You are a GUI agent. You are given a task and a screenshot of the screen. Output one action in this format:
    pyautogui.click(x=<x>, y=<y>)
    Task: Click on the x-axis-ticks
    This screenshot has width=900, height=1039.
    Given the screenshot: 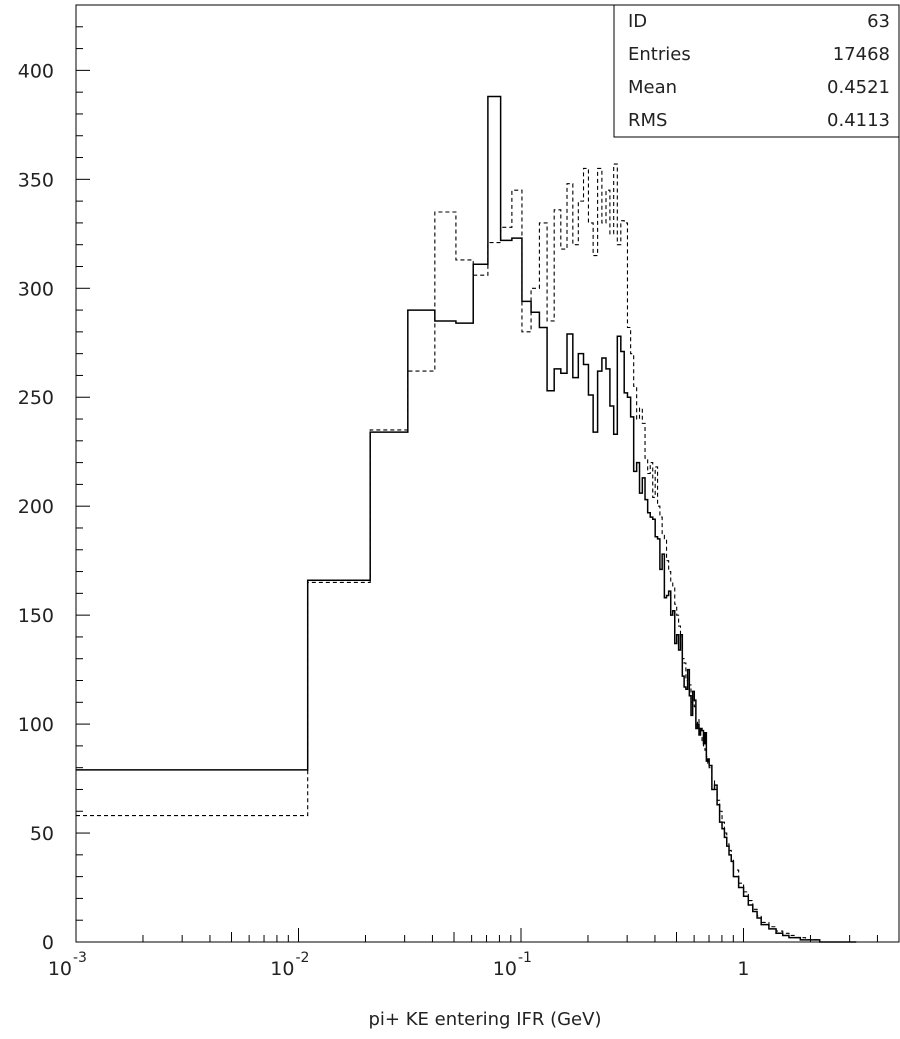 What is the action you would take?
    pyautogui.click(x=487, y=935)
    